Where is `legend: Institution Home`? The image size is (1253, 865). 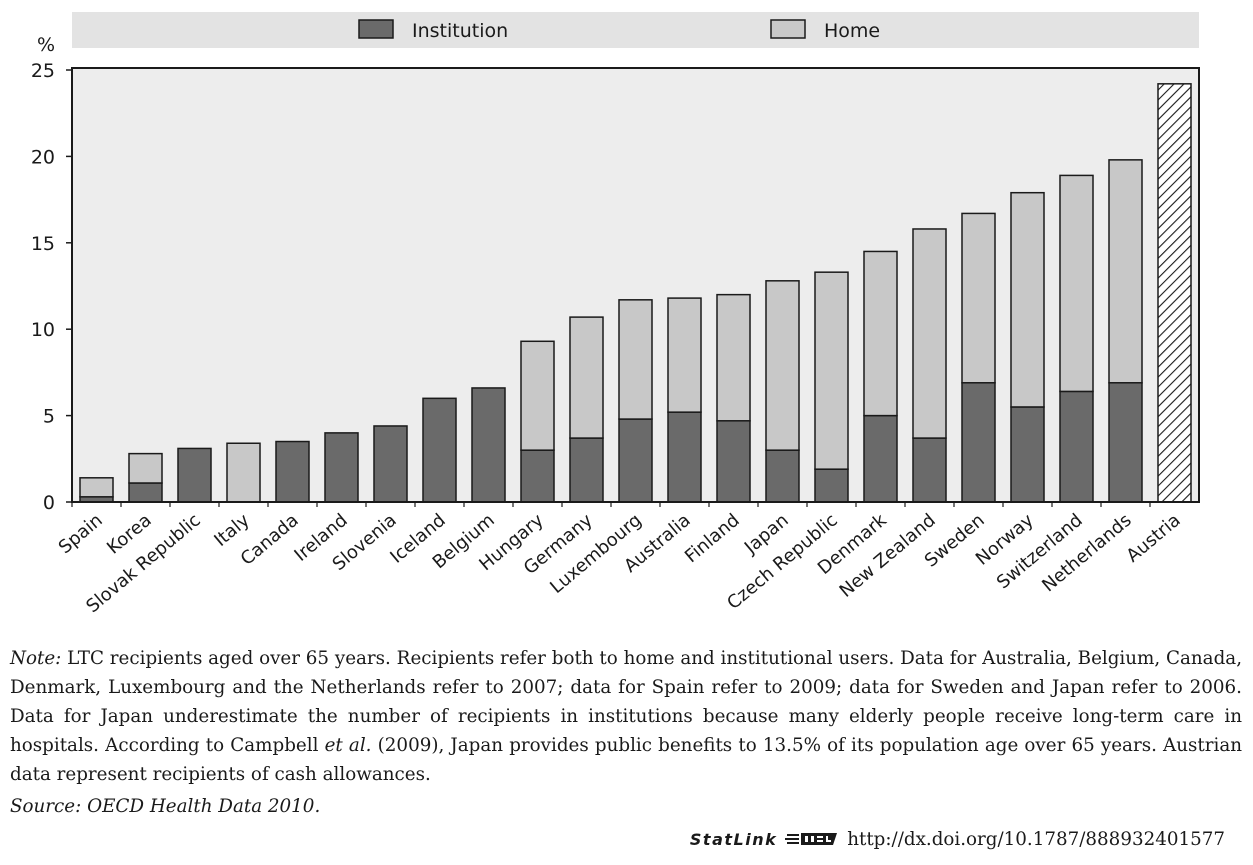 legend: Institution Home is located at coordinates (619, 30).